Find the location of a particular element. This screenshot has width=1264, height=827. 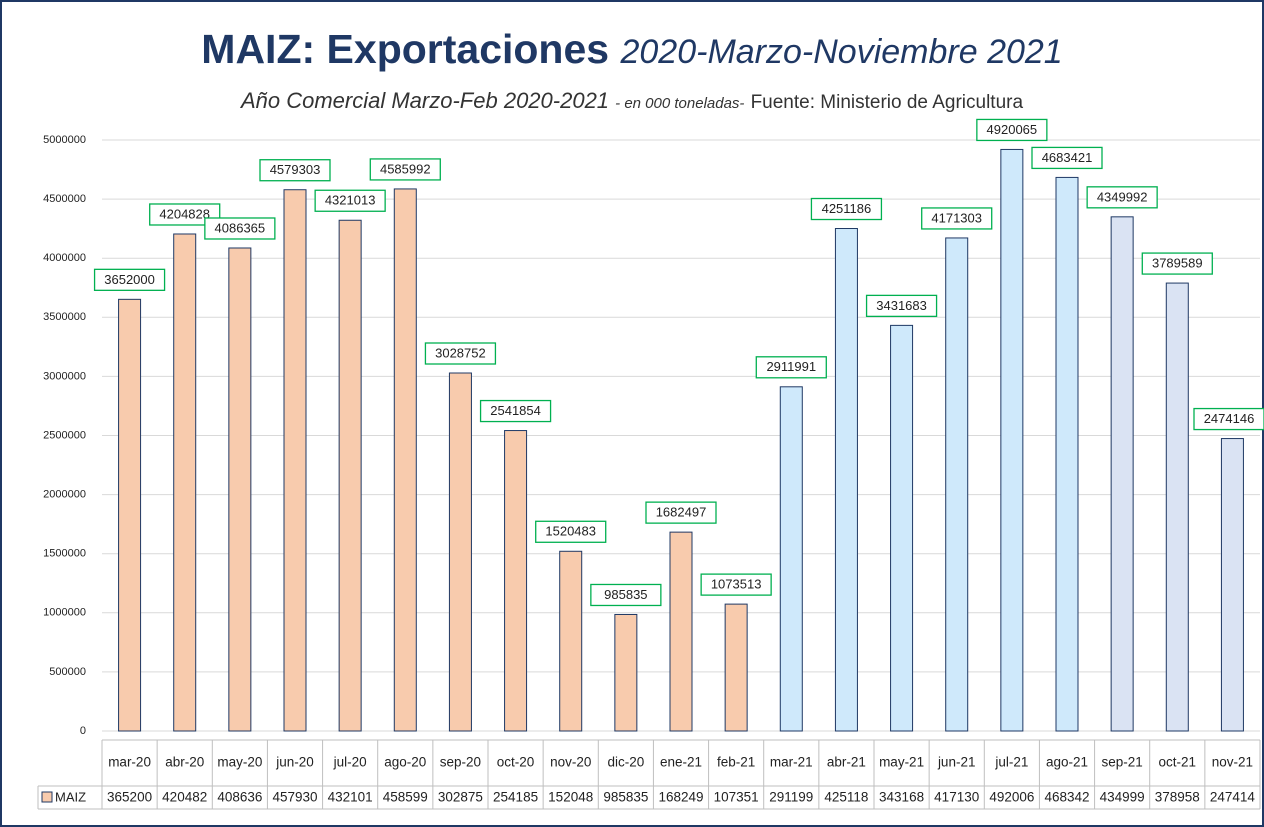

table-value: 247414 is located at coordinates (1233, 797).